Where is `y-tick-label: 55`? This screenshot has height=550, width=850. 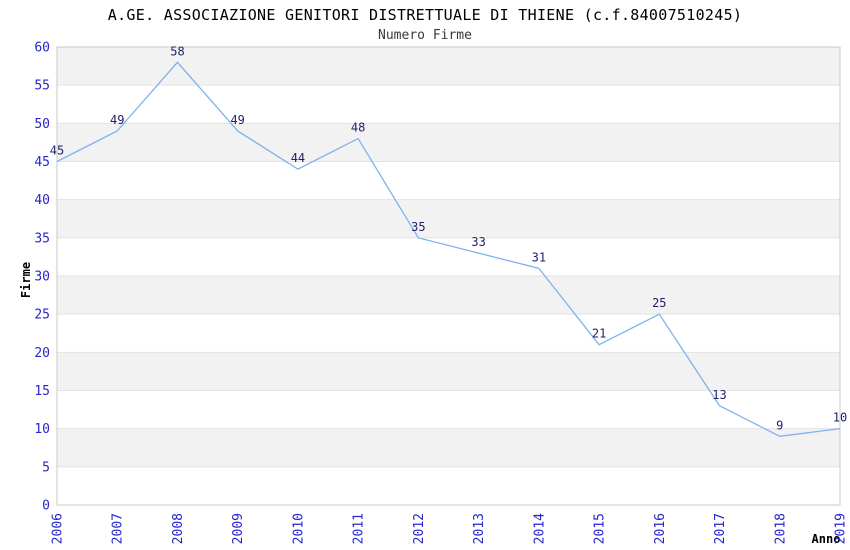 y-tick-label: 55 is located at coordinates (42, 86).